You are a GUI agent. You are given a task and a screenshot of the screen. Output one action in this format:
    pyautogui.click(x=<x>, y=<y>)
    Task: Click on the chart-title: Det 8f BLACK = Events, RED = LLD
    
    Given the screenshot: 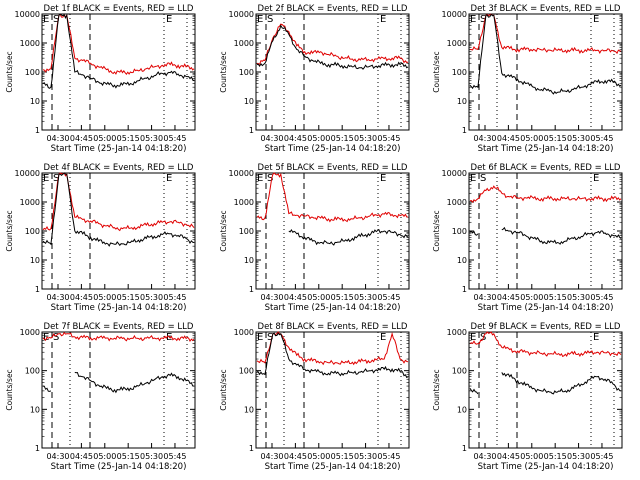 What is the action you would take?
    pyautogui.click(x=333, y=327)
    